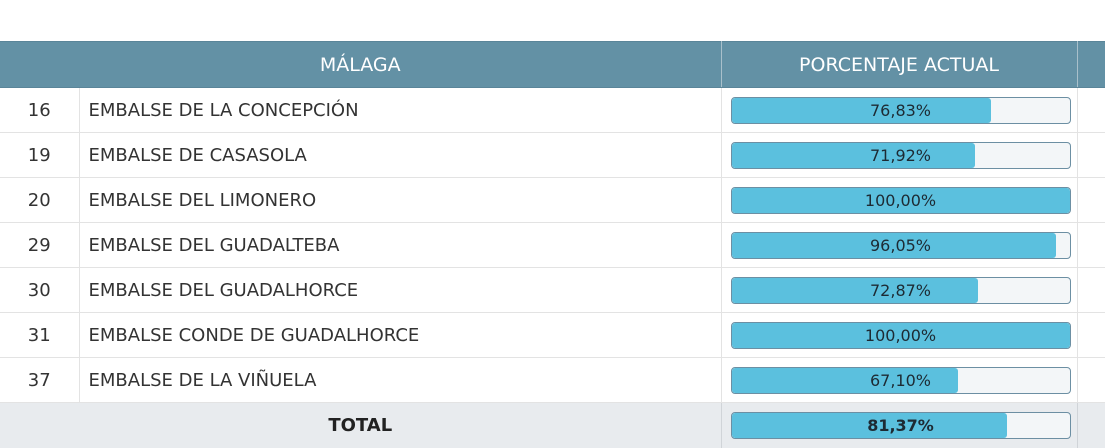  I want to click on progress-cell: 96,05%, so click(899, 245).